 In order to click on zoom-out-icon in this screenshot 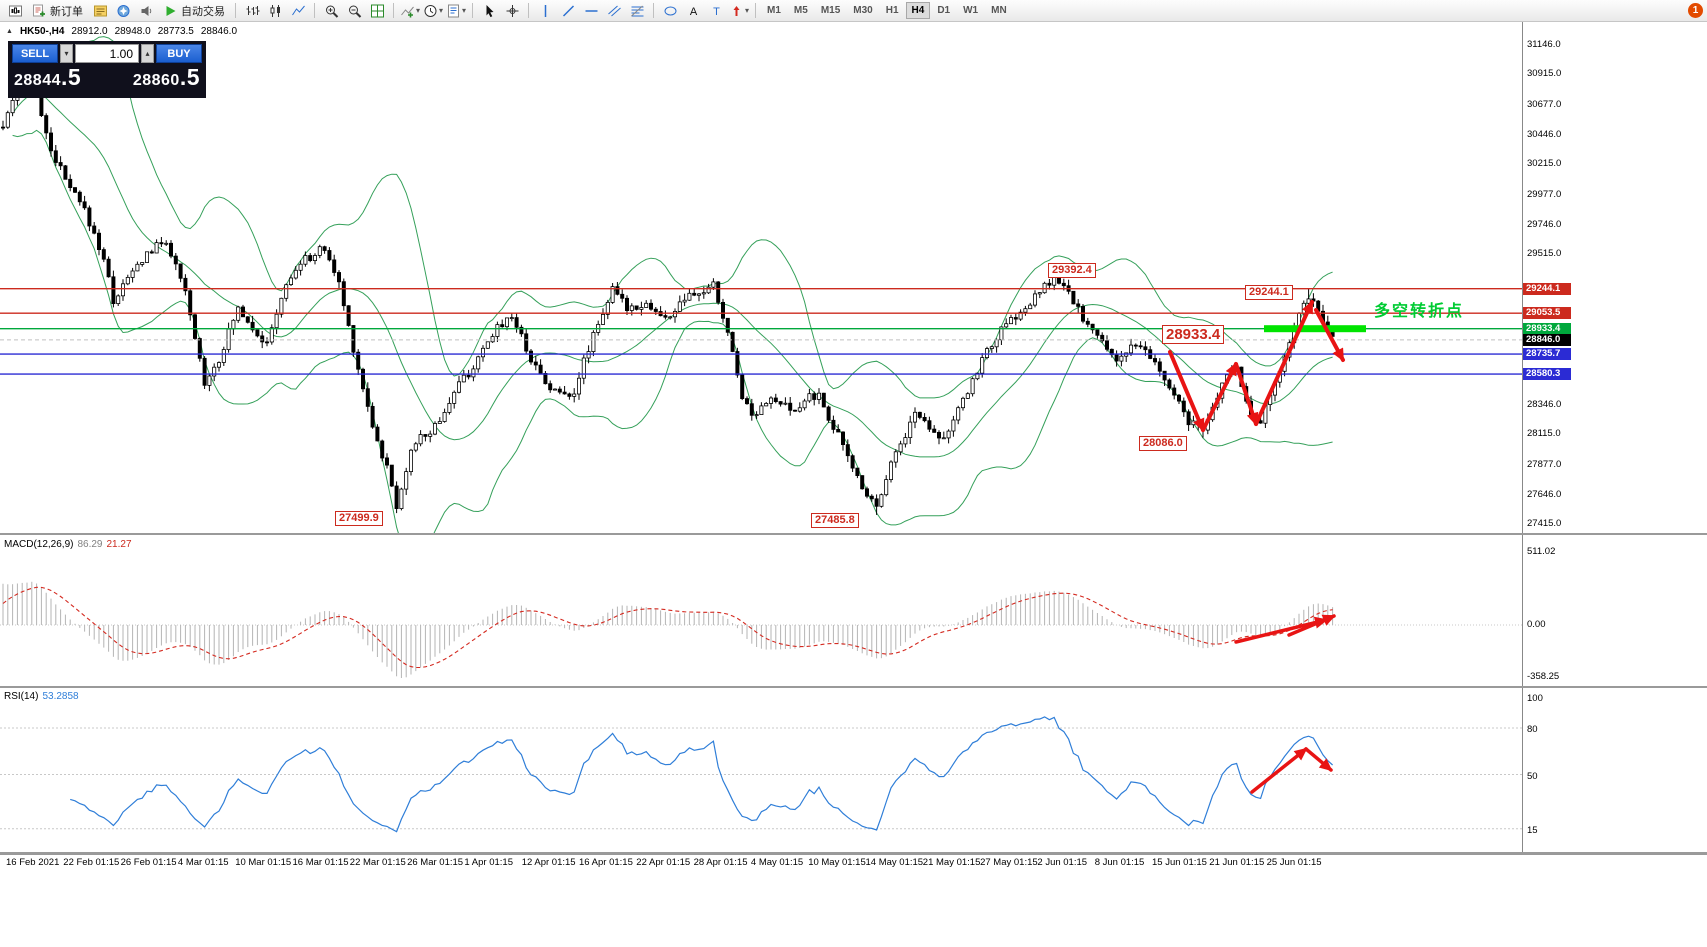, I will do `click(354, 11)`.